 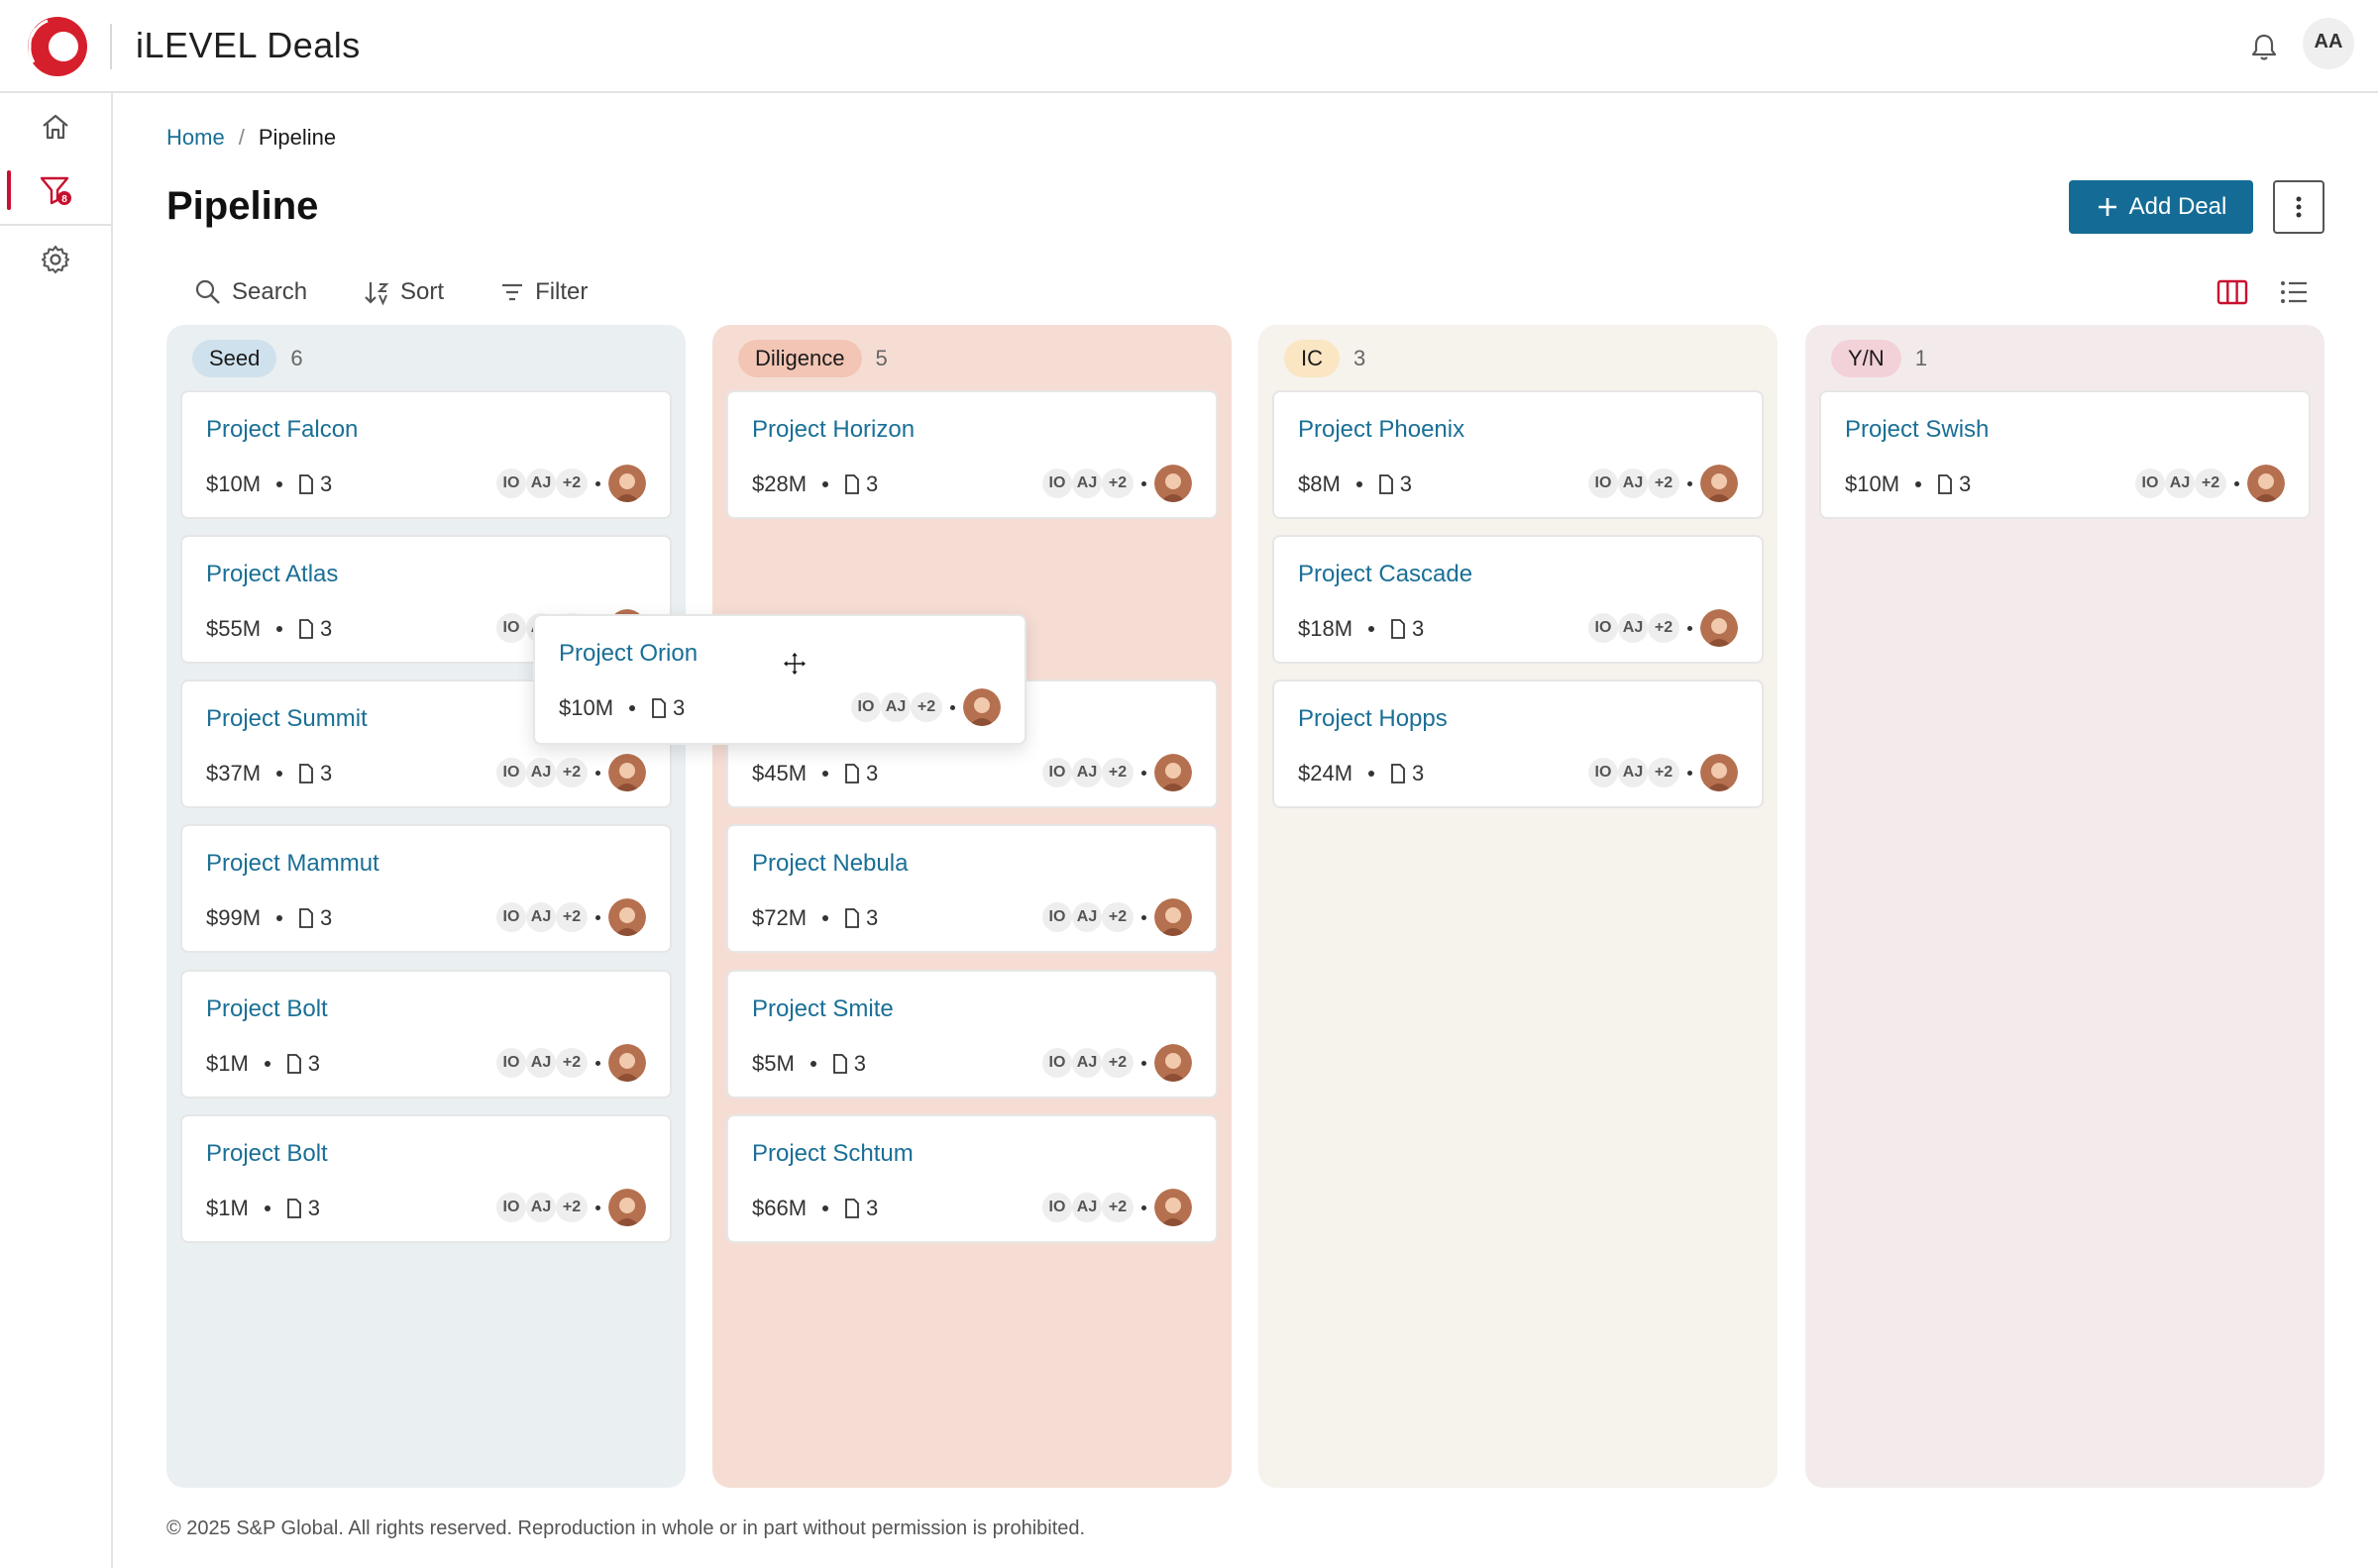 I want to click on dragging-deal-card: Project Orion $10M 3 IO AJ +2, so click(x=780, y=680).